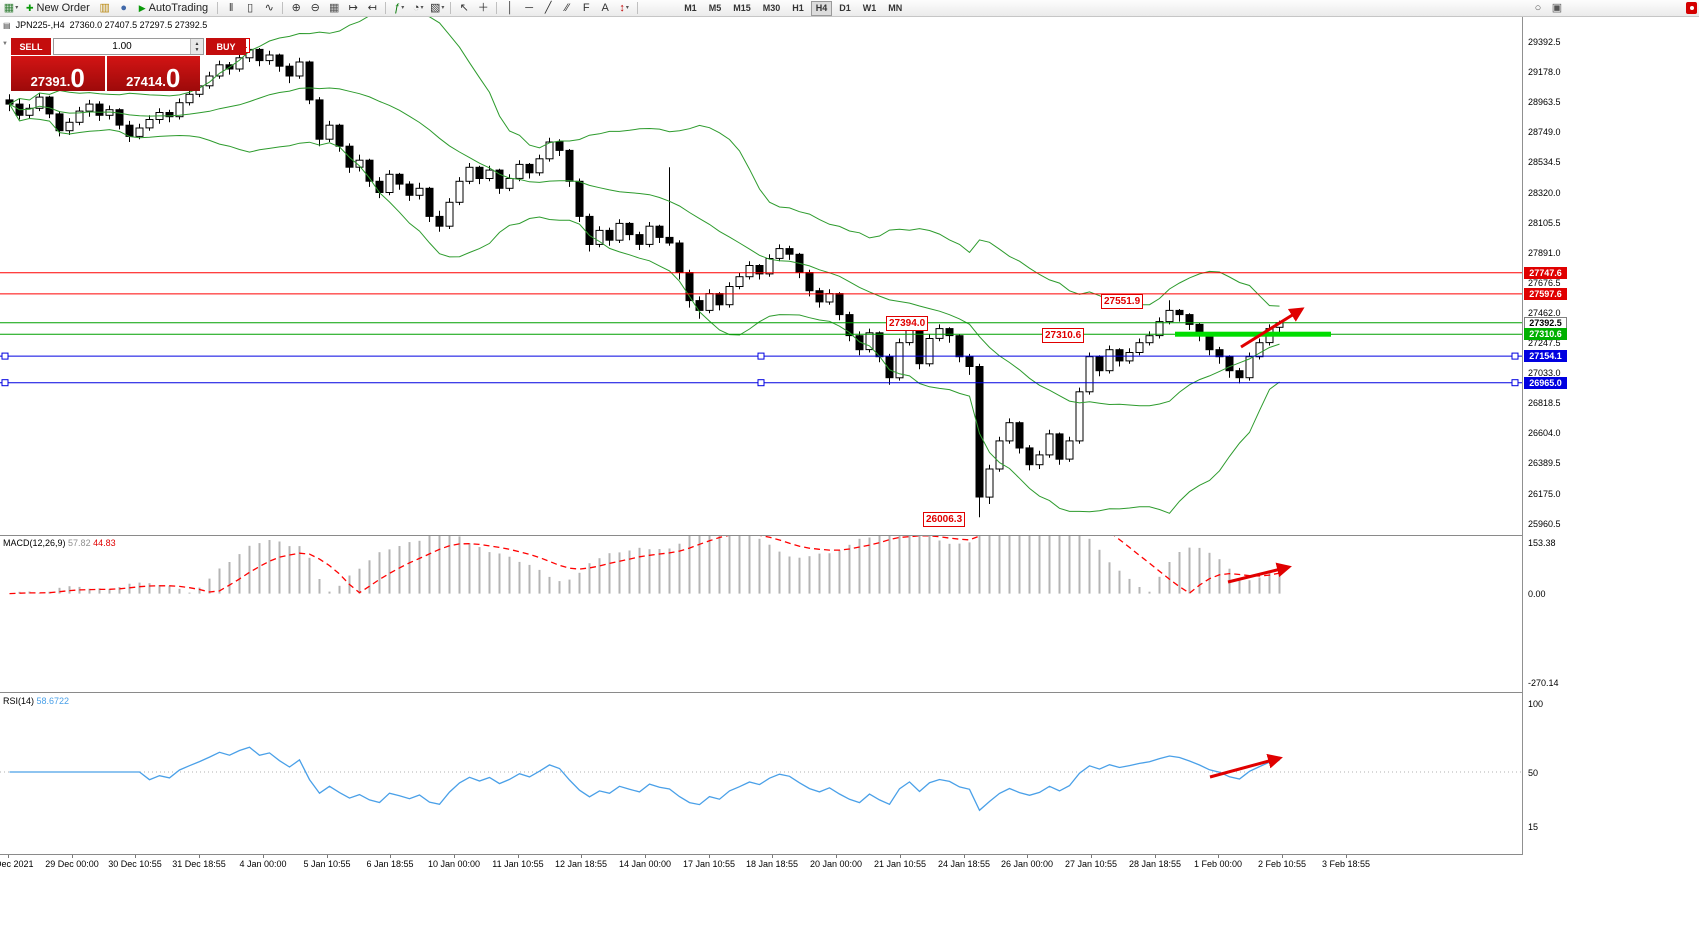 This screenshot has height=938, width=1699. I want to click on timeframe-H4: H4, so click(821, 8).